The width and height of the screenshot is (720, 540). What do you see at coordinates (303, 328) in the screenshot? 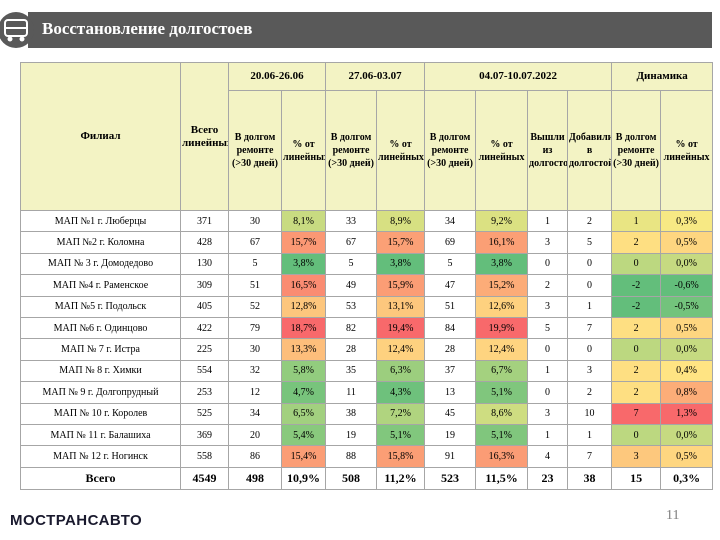
I see `cell: 18,7%` at bounding box center [303, 328].